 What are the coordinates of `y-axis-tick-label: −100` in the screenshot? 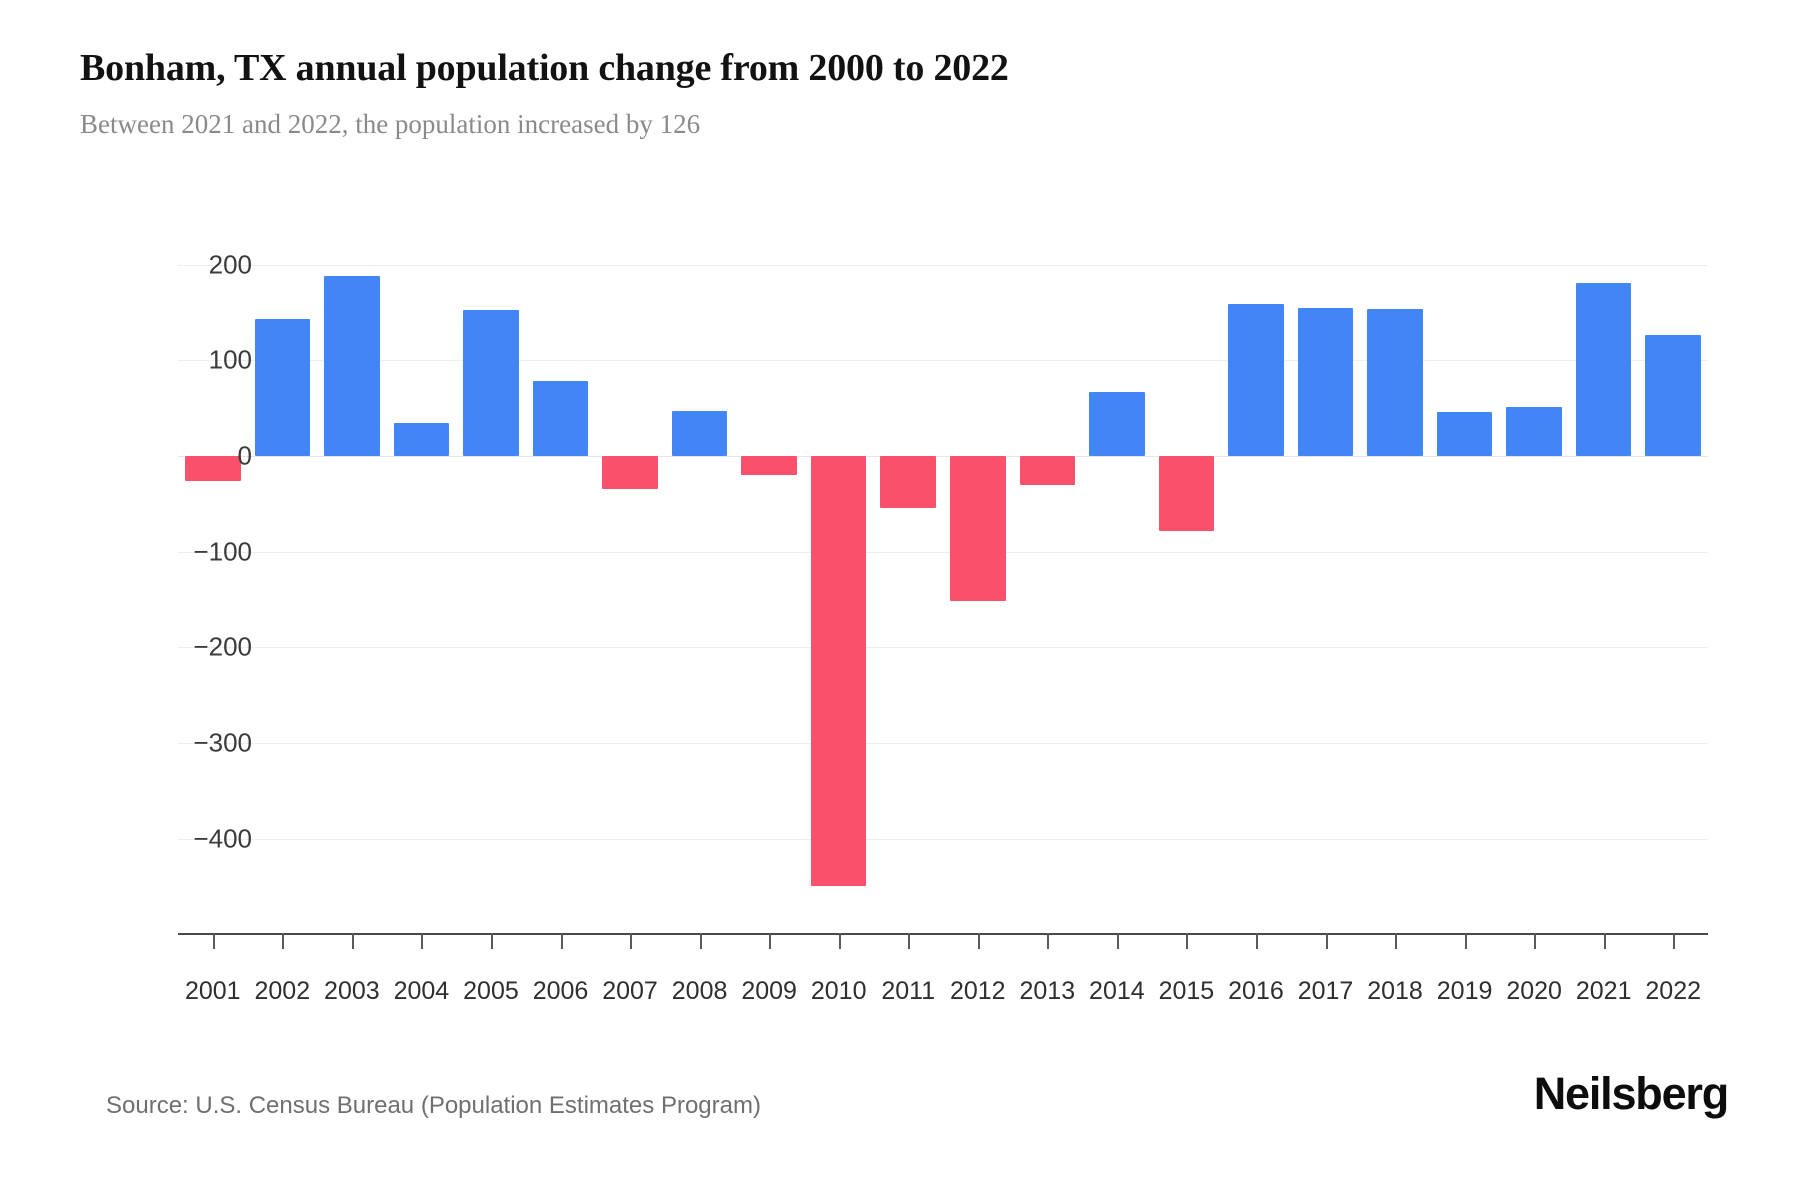 It's located at (222, 551).